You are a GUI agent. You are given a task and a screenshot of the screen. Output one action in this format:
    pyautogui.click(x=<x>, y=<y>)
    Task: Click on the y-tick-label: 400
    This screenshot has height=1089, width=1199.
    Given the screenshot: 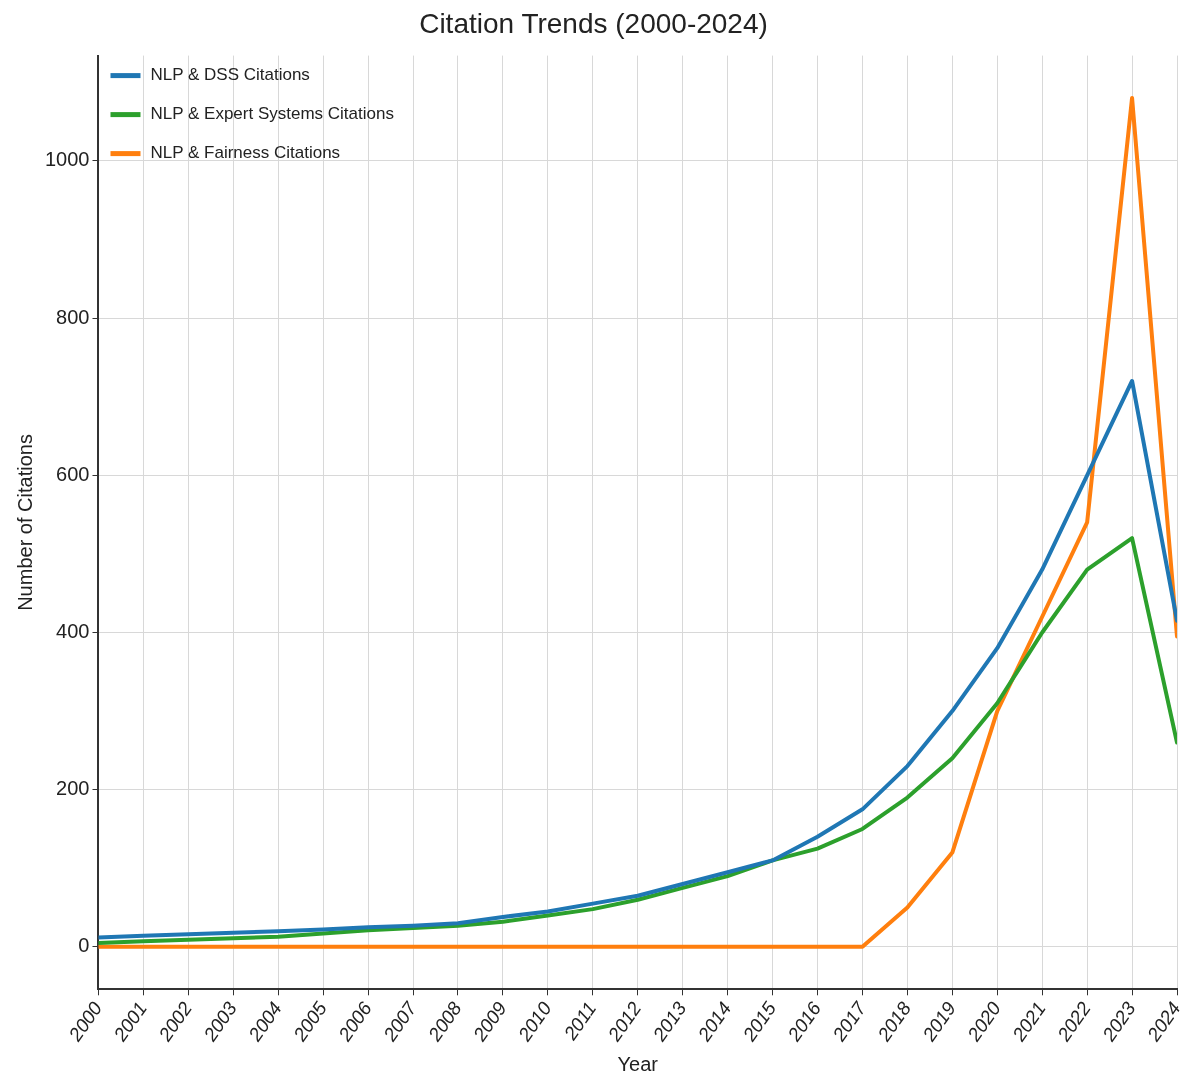 What is the action you would take?
    pyautogui.click(x=73, y=631)
    